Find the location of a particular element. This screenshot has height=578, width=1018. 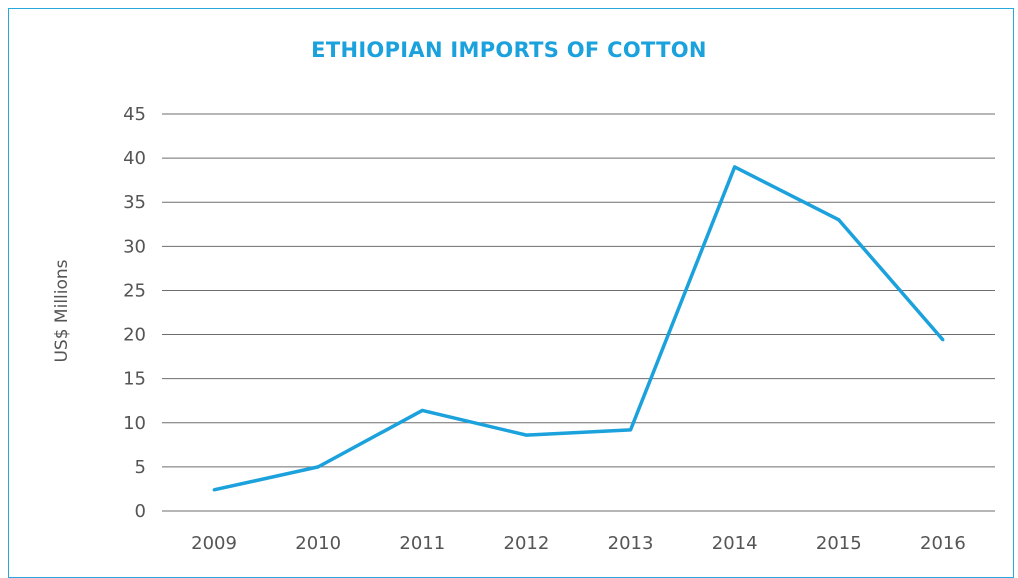

x-tick-label: 2012 is located at coordinates (527, 543).